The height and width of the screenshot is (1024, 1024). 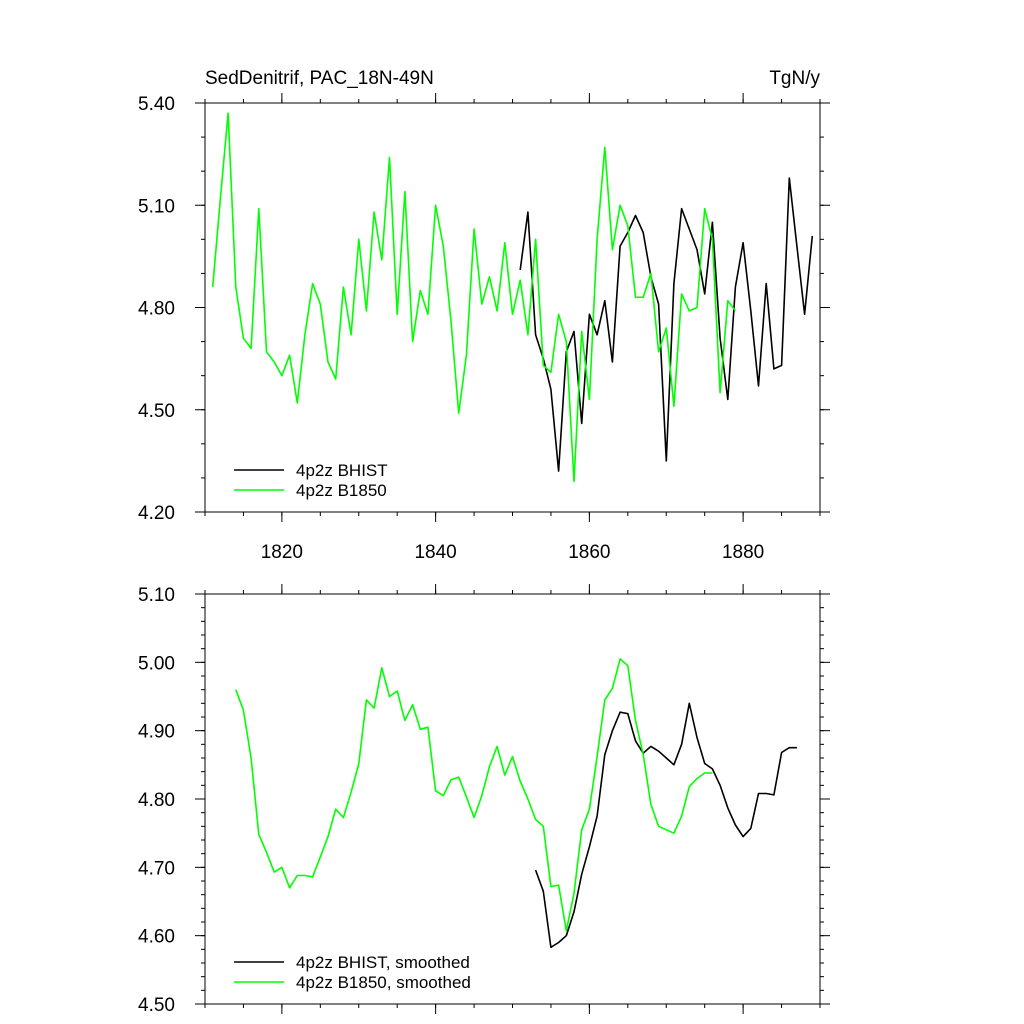 I want to click on legend-label-b1850: 4p2z B1850, so click(x=341, y=490).